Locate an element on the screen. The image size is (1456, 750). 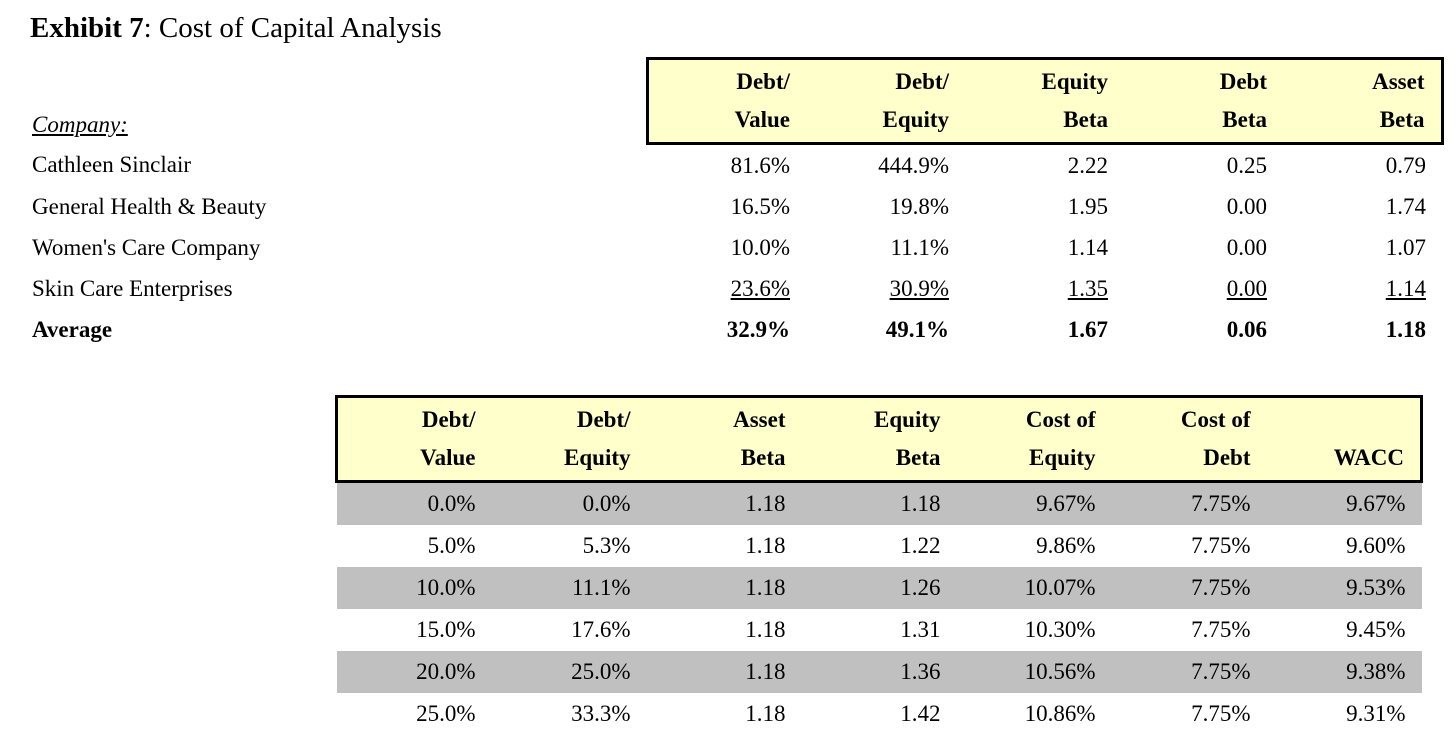
company-column-header: Company: is located at coordinates (338, 101).